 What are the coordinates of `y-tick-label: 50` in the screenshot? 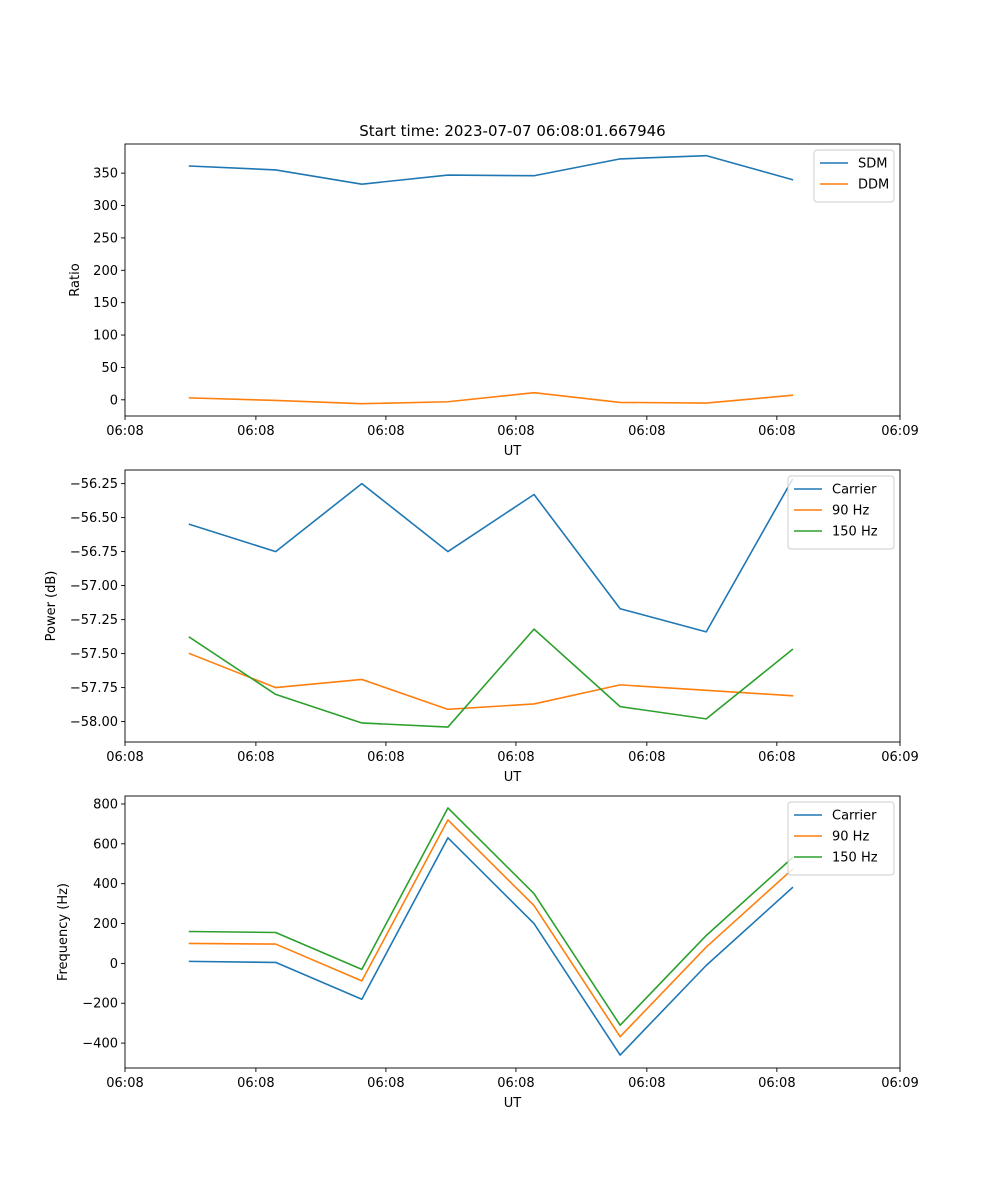 It's located at (109, 368).